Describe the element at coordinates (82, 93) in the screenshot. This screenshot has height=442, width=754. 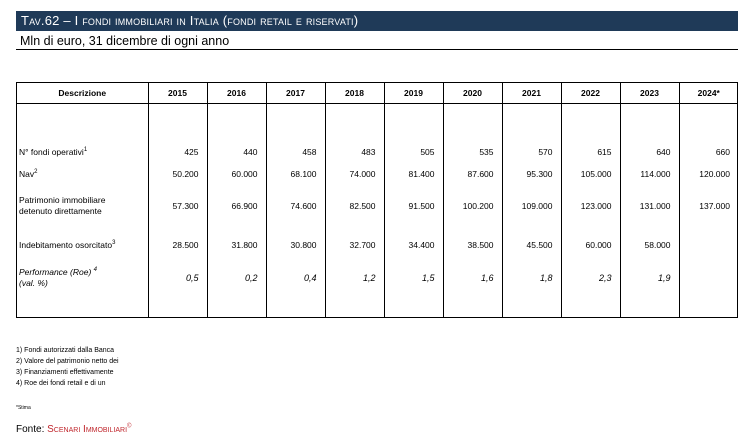
I see `header-description: Descrizione` at that location.